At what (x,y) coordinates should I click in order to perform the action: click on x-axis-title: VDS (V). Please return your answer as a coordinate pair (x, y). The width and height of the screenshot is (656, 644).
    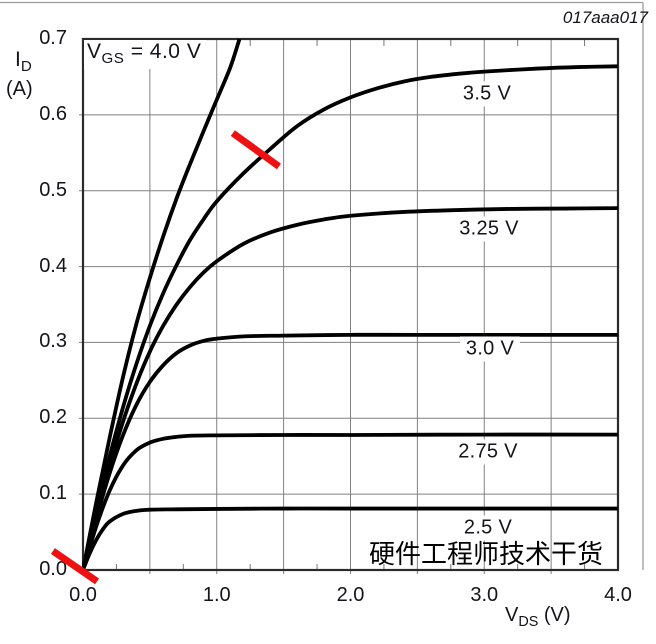
    Looking at the image, I should click on (538, 617).